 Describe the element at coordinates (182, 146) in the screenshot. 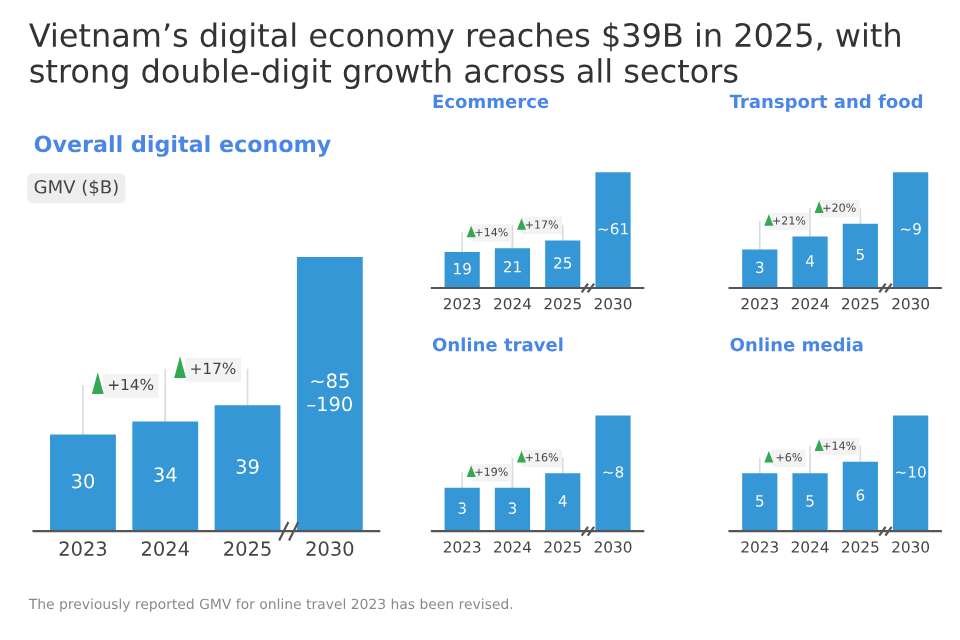

I see `chart-title: Overall digital economy` at that location.